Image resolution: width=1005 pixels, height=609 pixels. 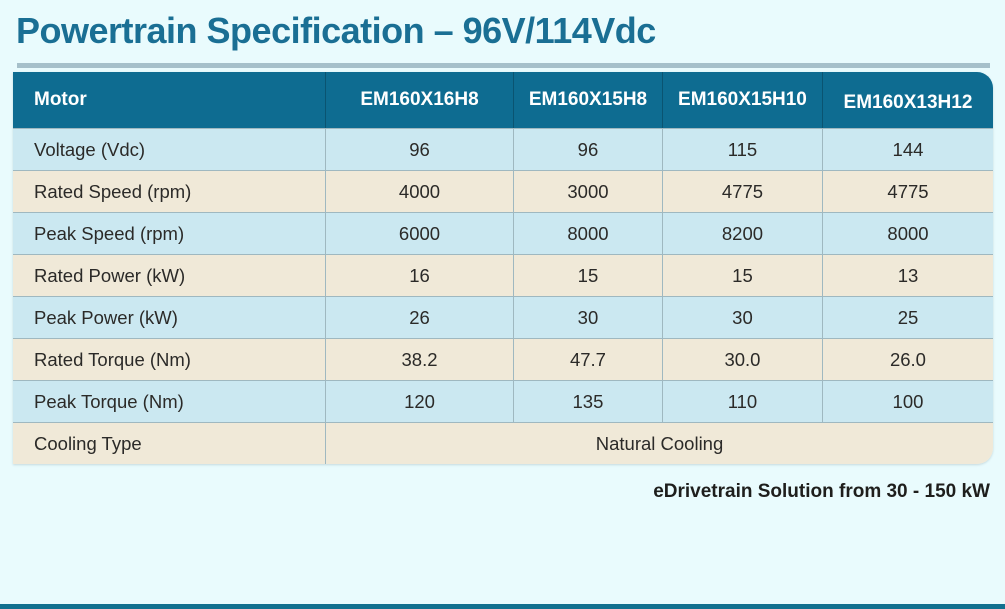 I want to click on cell-value: 38.2, so click(x=419, y=359).